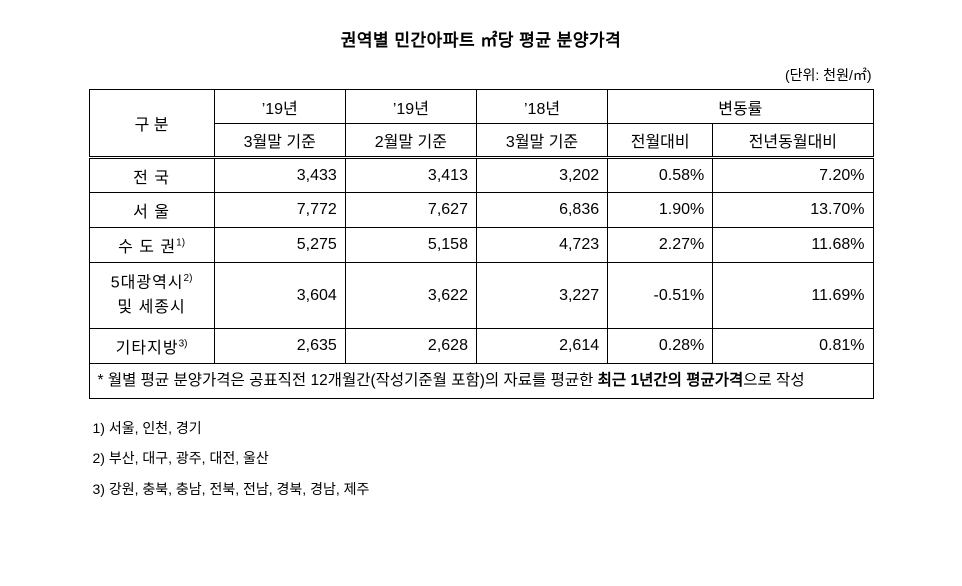 The image size is (962, 586). I want to click on row-label: 기타지방3), so click(151, 346).